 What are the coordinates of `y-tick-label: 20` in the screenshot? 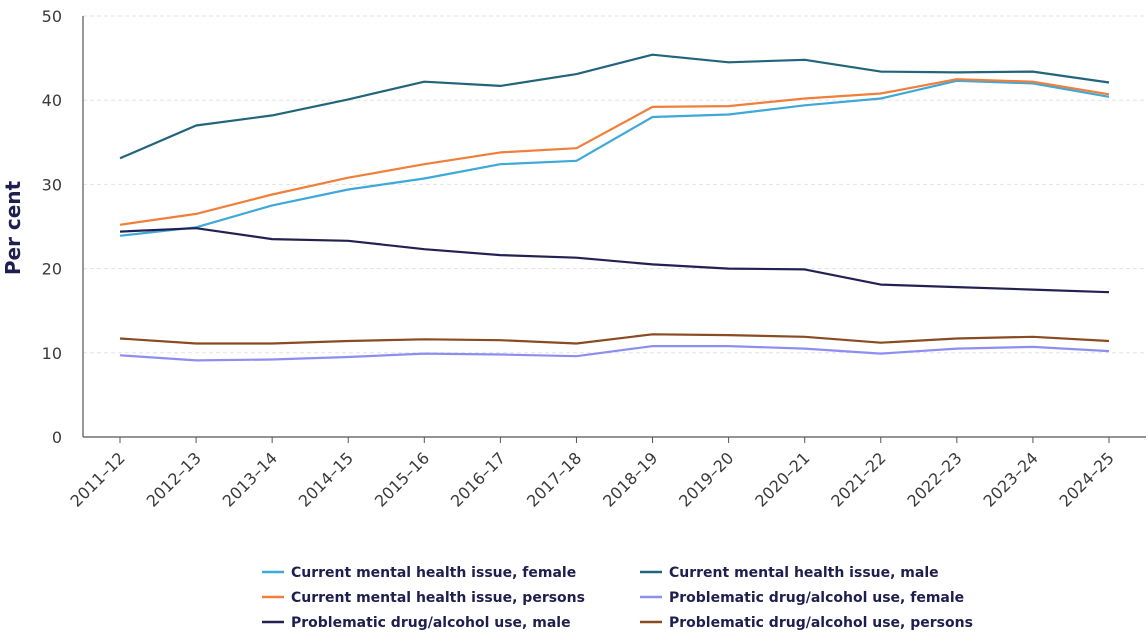 It's located at (52, 269).